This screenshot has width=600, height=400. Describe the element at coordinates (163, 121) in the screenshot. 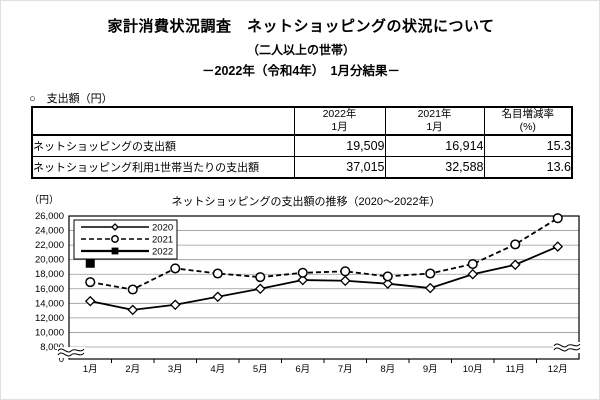

I see `table-corner-cell` at that location.